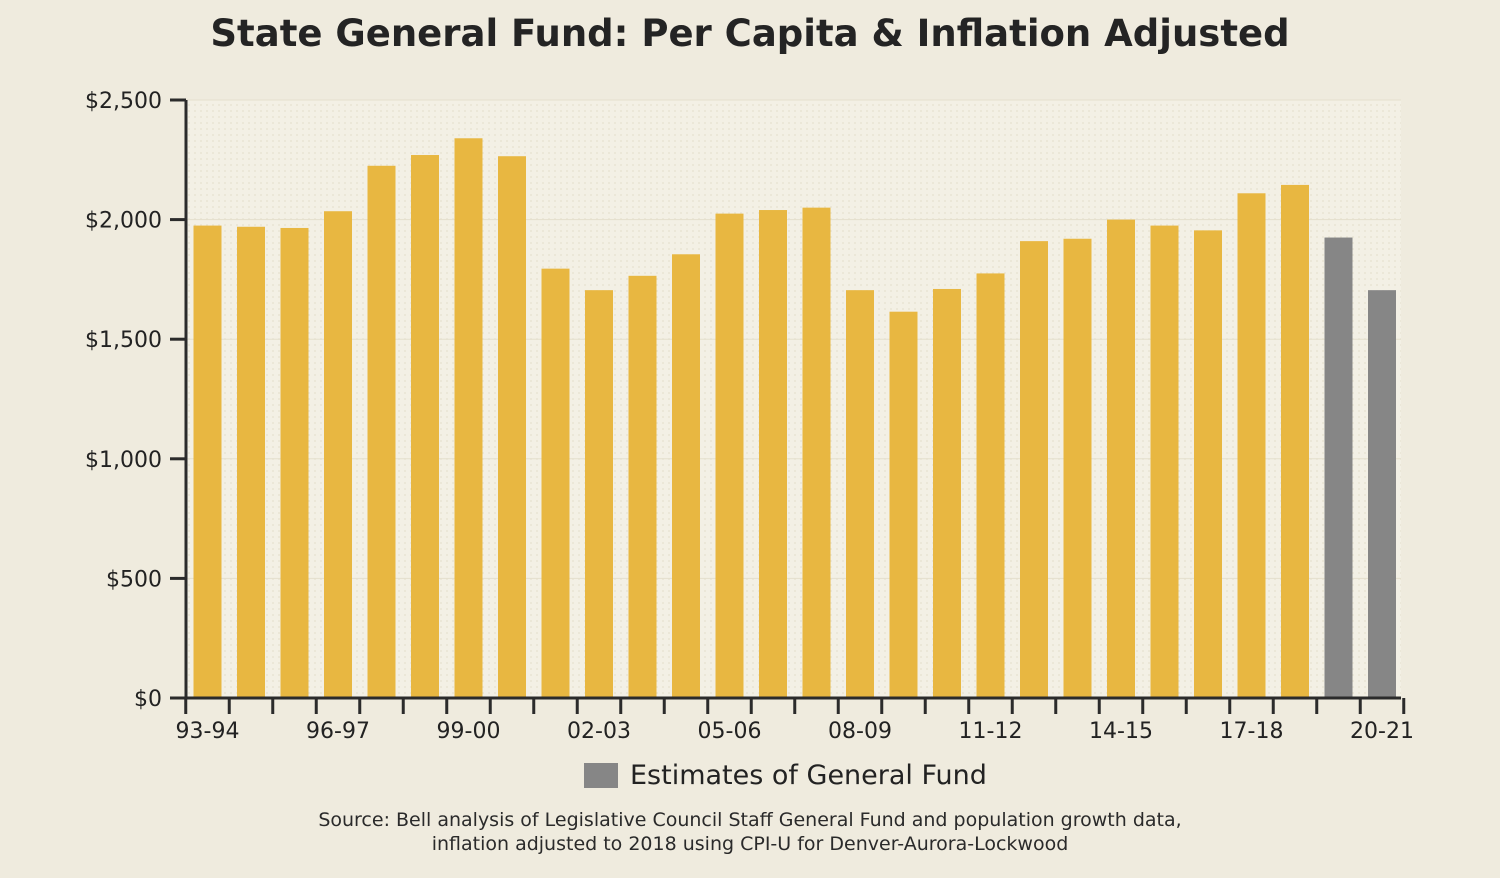  I want to click on x-tick-label: 14-15, so click(1121, 731).